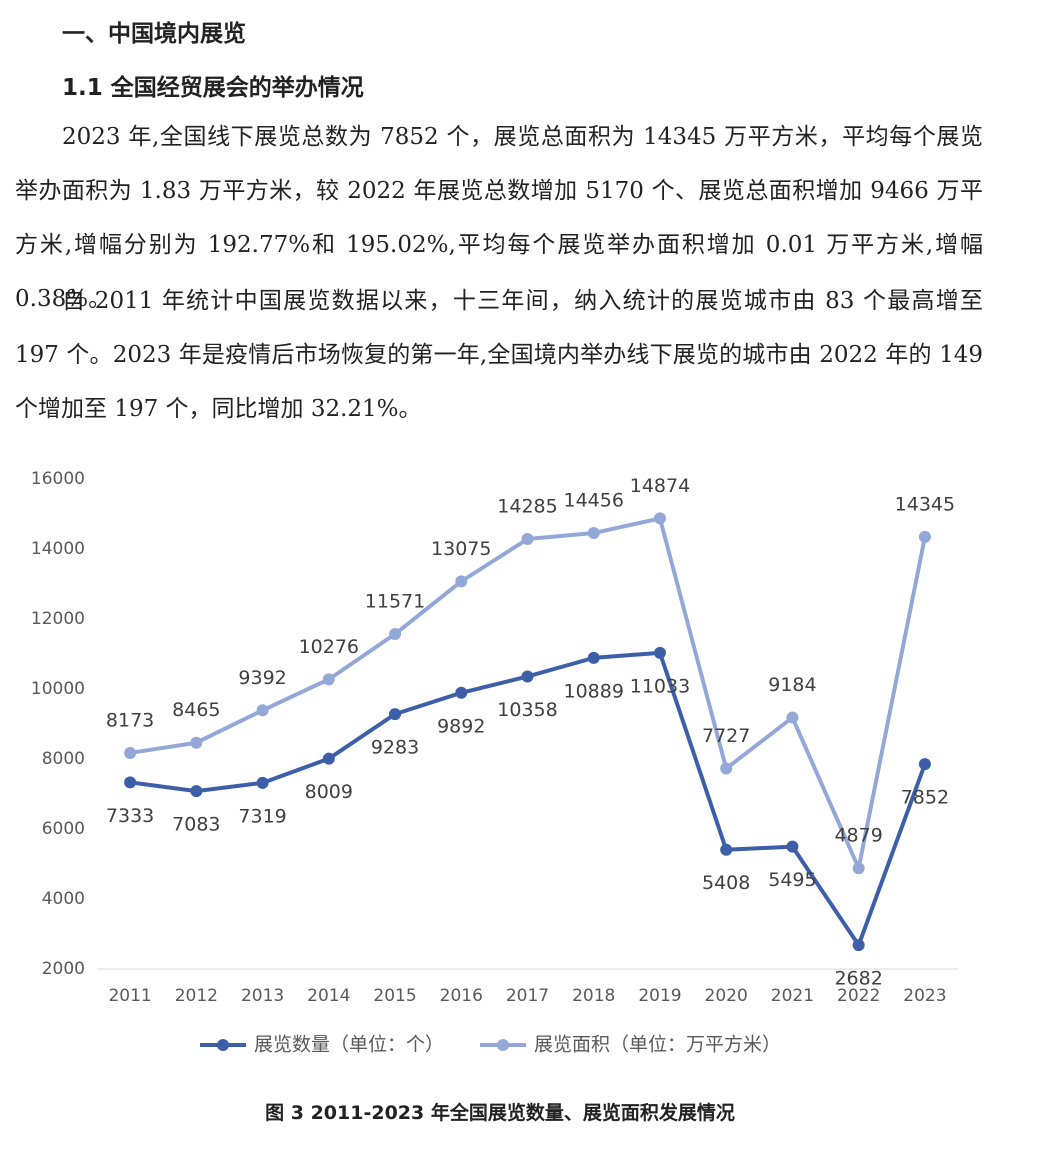 This screenshot has height=1154, width=1063. Describe the element at coordinates (129, 996) in the screenshot. I see `x-tick-label: 2011` at that location.